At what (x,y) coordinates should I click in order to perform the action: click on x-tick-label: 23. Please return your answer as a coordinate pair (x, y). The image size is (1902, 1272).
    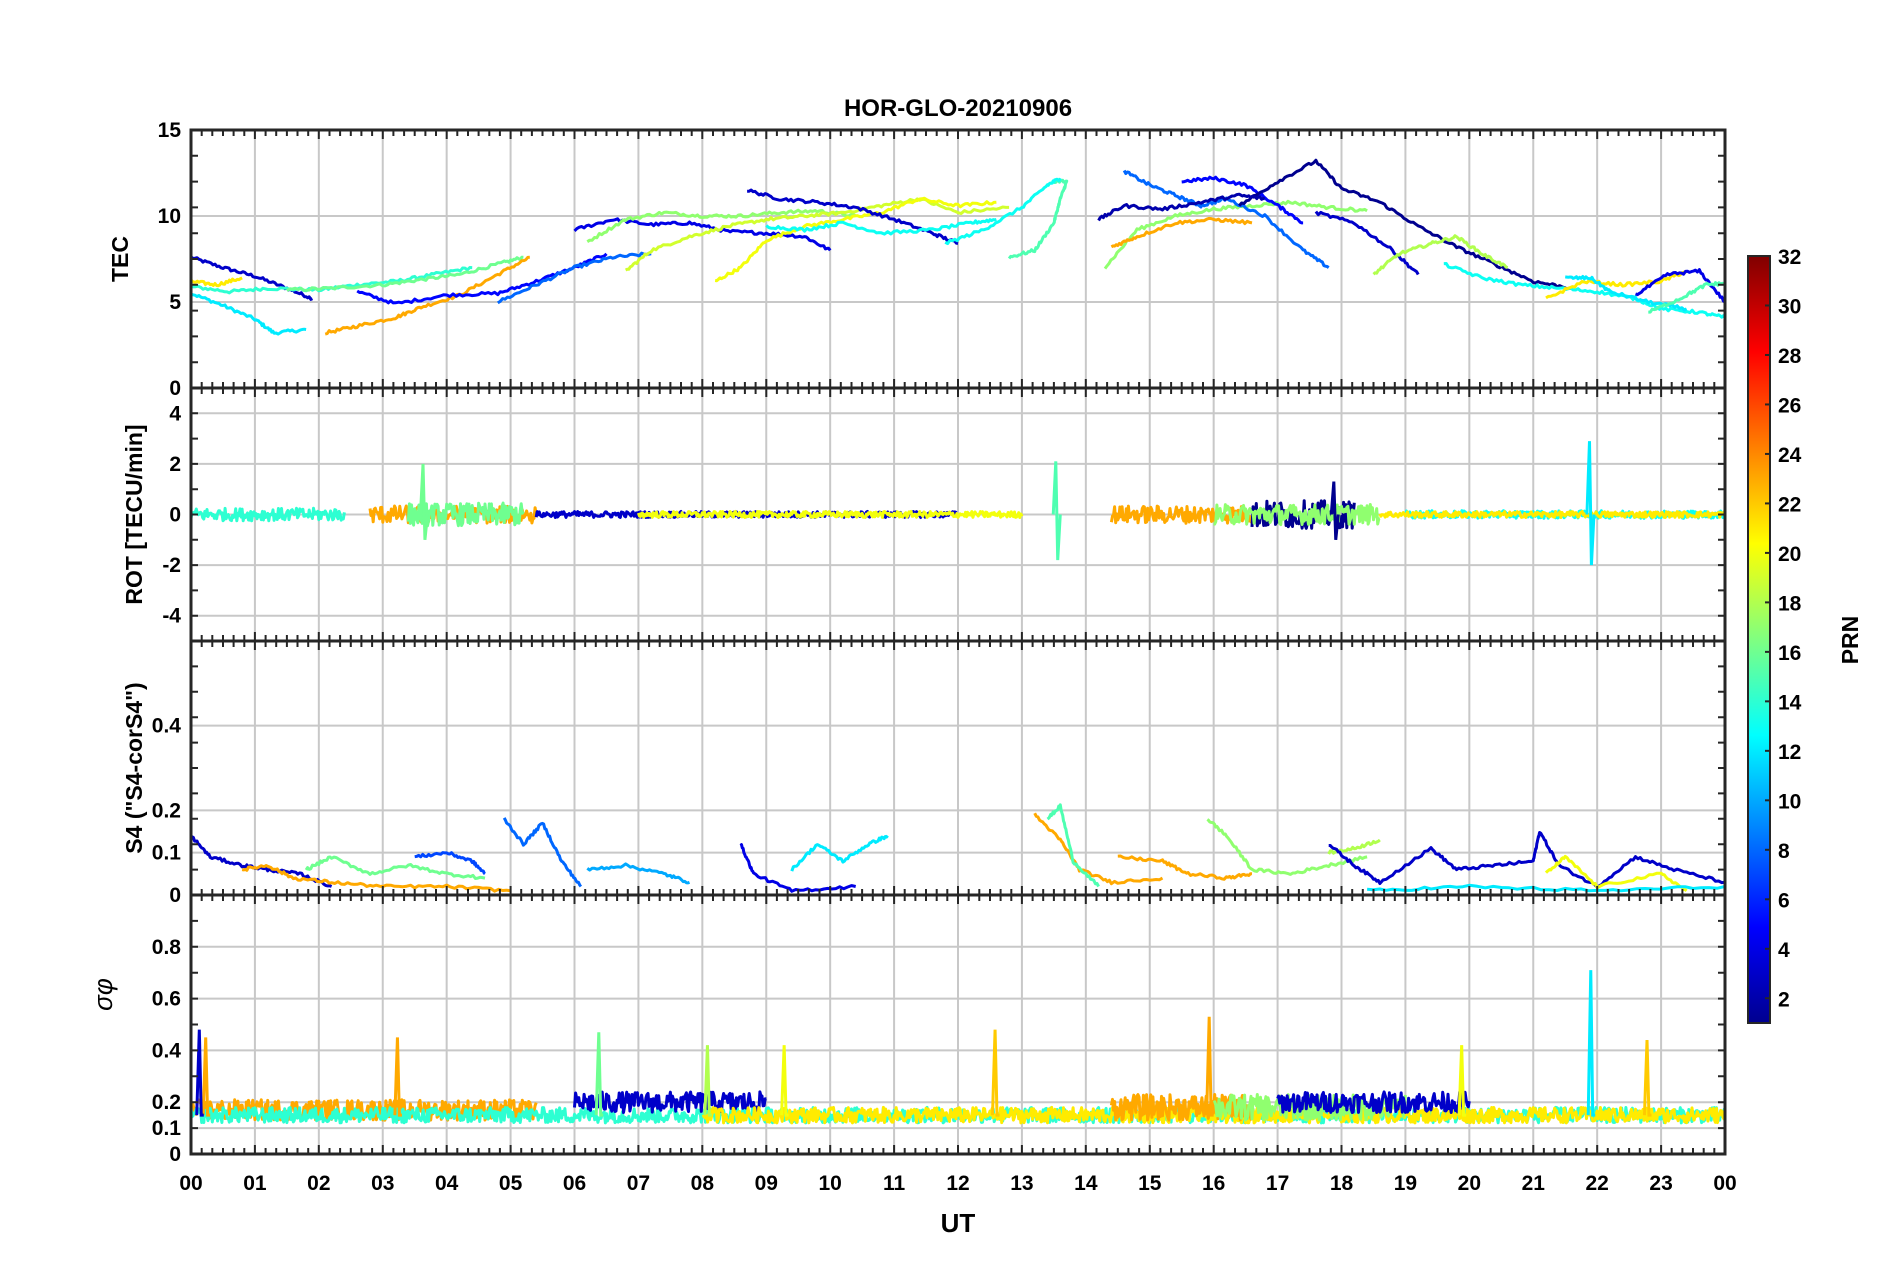
    Looking at the image, I should click on (1660, 1183).